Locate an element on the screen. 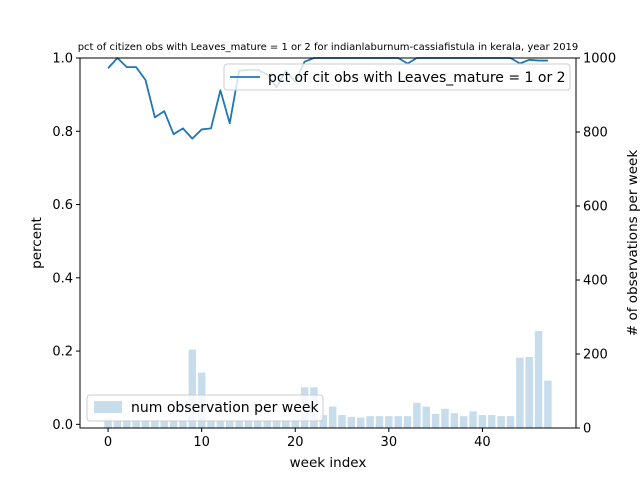 This screenshot has width=640, height=480. y-left-tick-label-0.4: 0.4 is located at coordinates (62, 278).